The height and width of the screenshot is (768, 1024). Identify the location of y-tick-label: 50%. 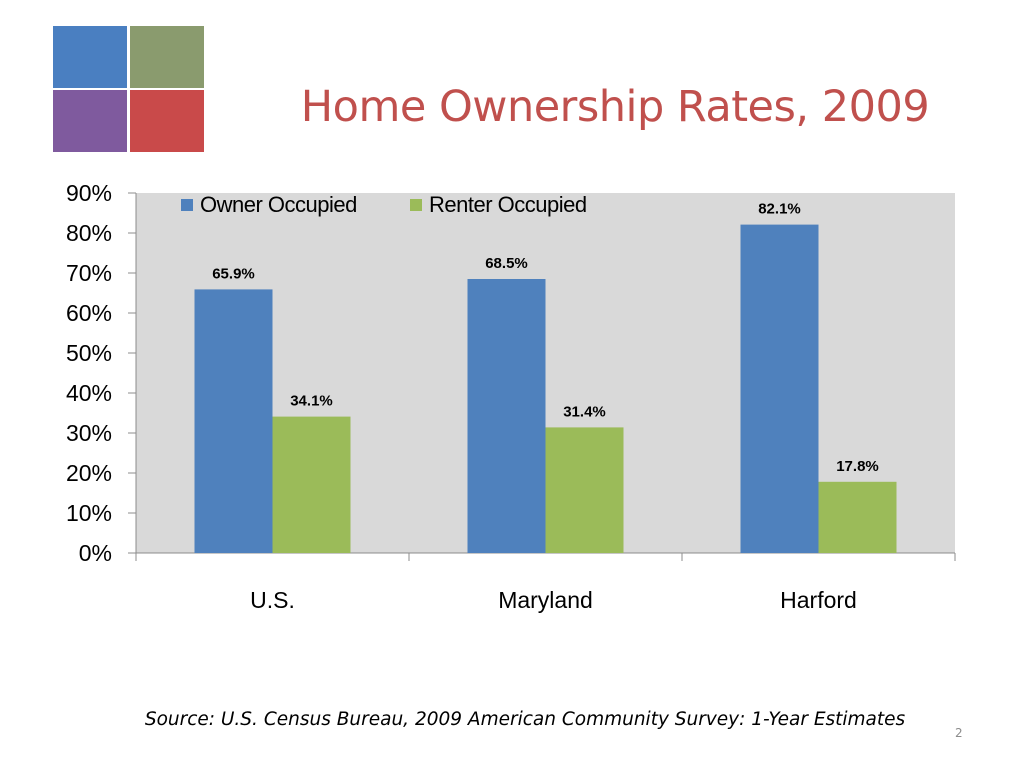
(89, 353).